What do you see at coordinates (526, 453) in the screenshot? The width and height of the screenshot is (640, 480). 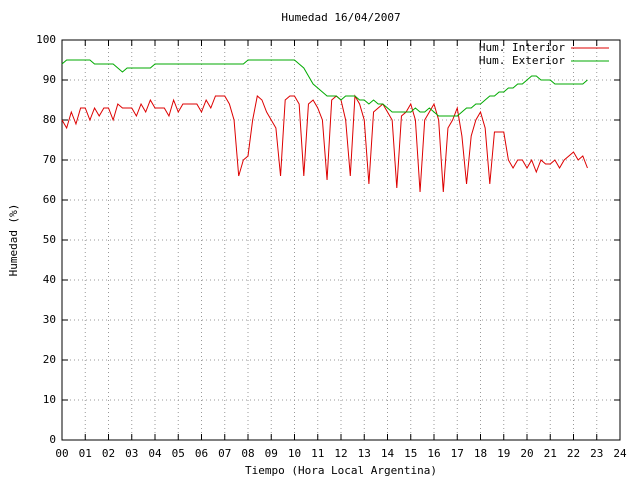 I see `x-tick-label: 20` at bounding box center [526, 453].